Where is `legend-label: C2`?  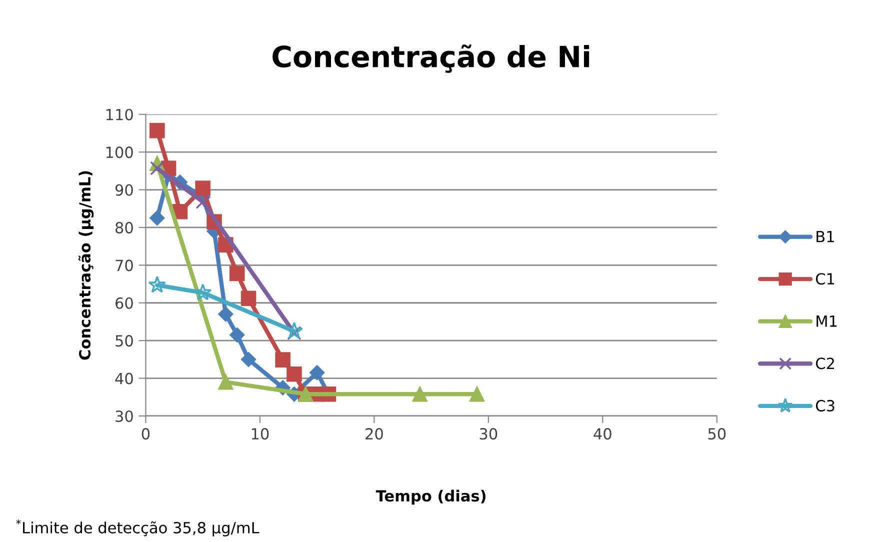 legend-label: C2 is located at coordinates (825, 364).